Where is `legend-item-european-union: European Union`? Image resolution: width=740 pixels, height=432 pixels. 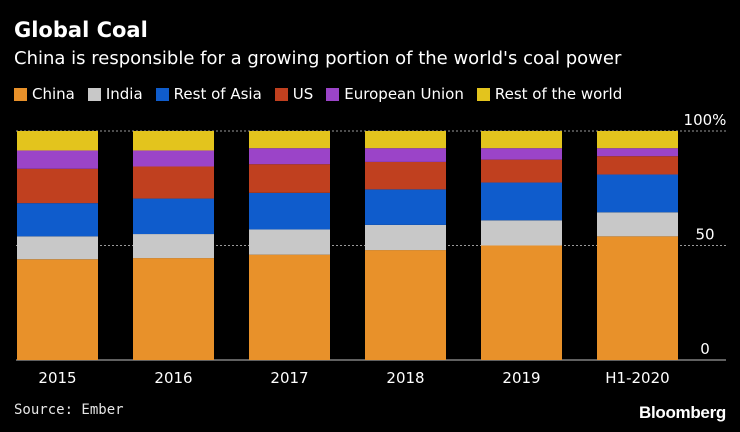 legend-item-european-union: European Union is located at coordinates (395, 94).